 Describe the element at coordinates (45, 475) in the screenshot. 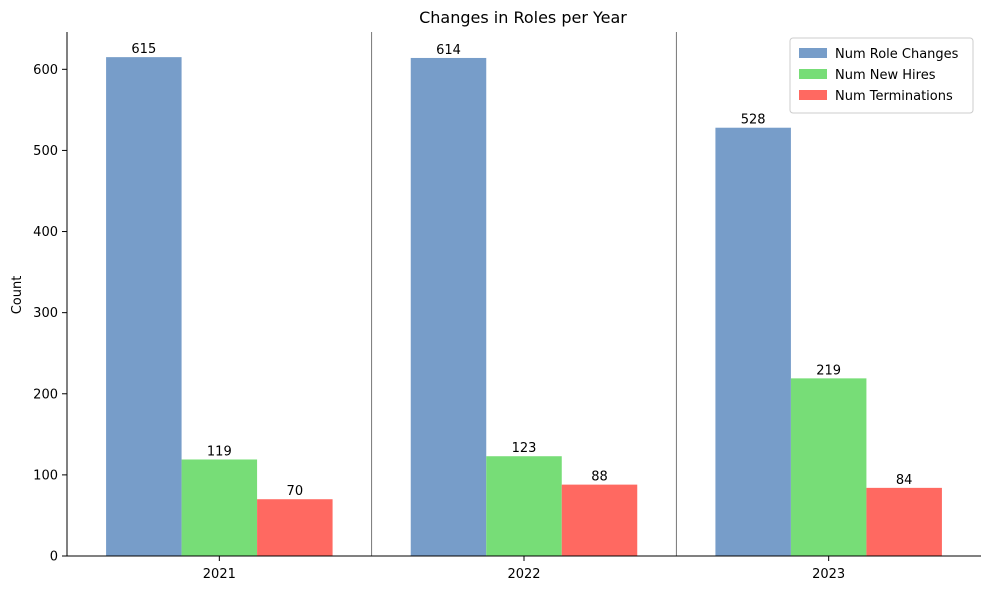

I see `y-tick-label: 100` at that location.